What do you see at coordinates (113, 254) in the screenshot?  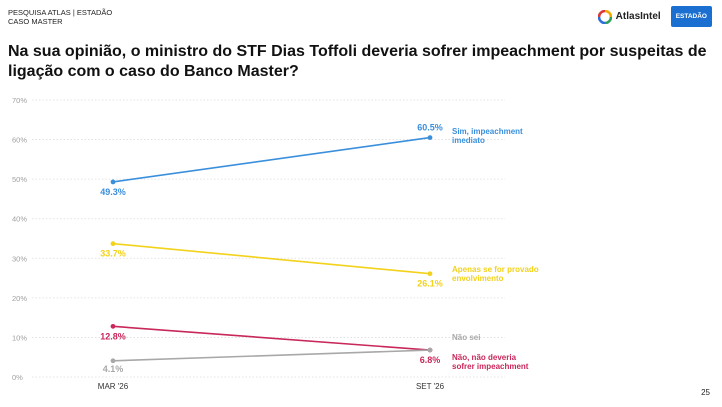 I see `data-label: 33.7%` at bounding box center [113, 254].